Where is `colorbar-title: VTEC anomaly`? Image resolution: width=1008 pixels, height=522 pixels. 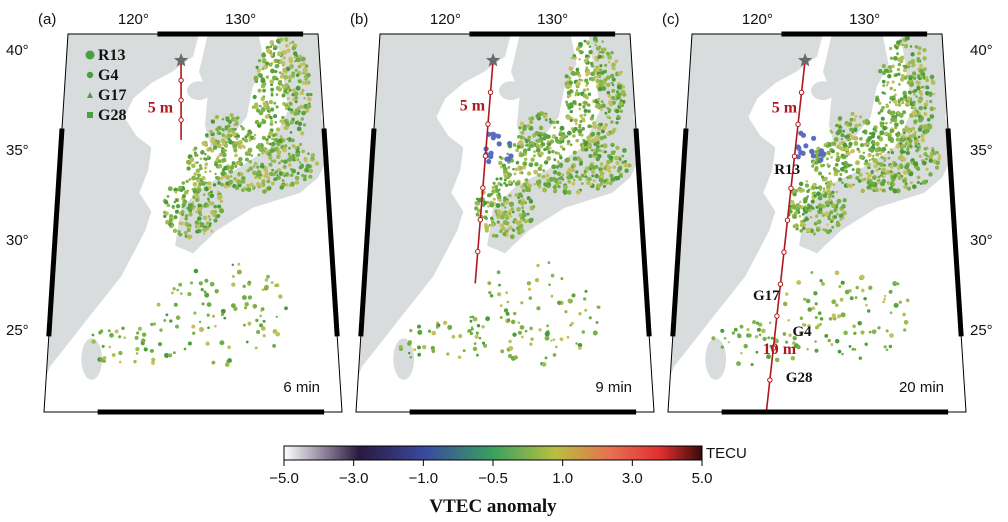 colorbar-title: VTEC anomaly is located at coordinates (493, 506).